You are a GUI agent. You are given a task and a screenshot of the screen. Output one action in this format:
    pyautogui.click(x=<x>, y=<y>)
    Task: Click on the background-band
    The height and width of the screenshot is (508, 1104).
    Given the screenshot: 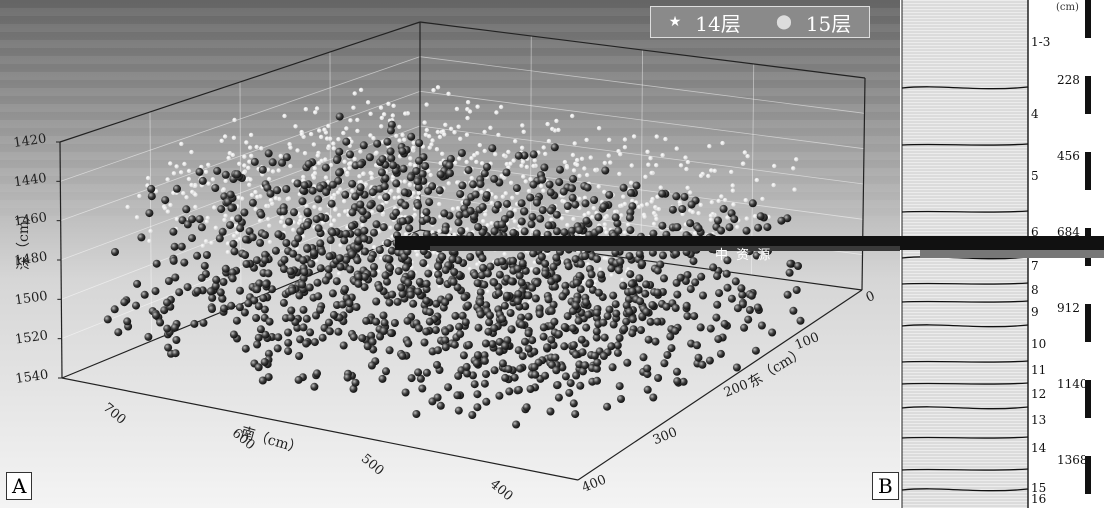 What is the action you would take?
    pyautogui.click(x=450, y=36)
    